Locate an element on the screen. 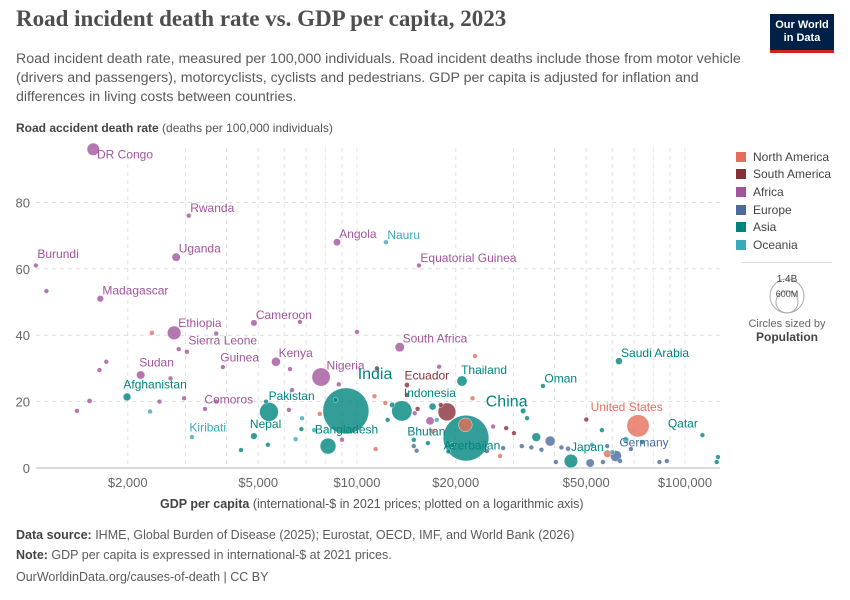  legend-item: Africa is located at coordinates (783, 192).